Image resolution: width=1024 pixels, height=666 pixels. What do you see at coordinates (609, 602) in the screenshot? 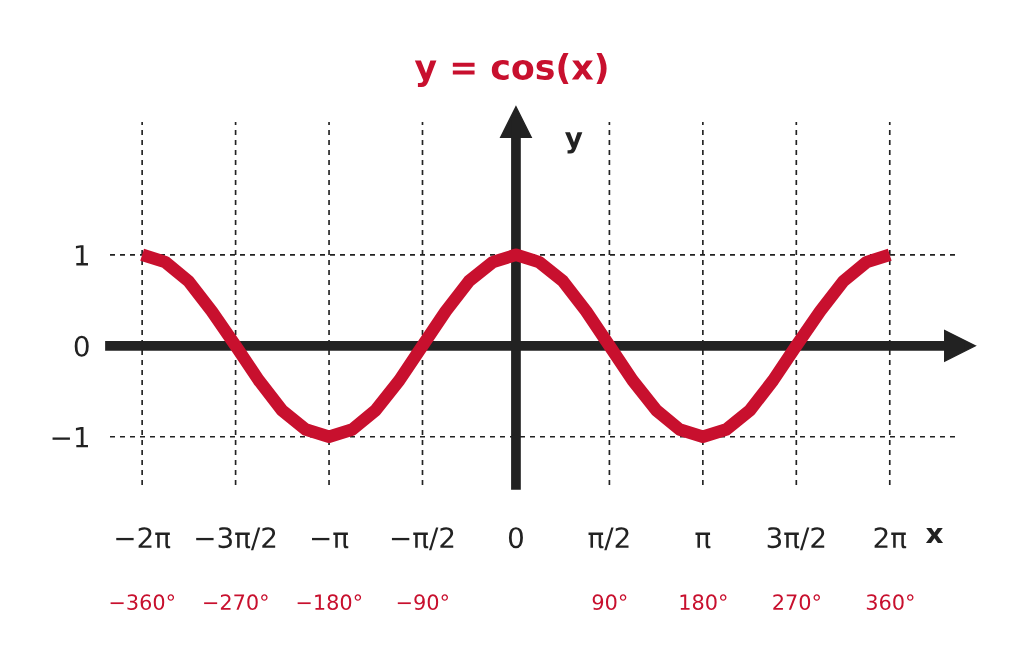
I see `x2-tick-label: 90°` at bounding box center [609, 602].